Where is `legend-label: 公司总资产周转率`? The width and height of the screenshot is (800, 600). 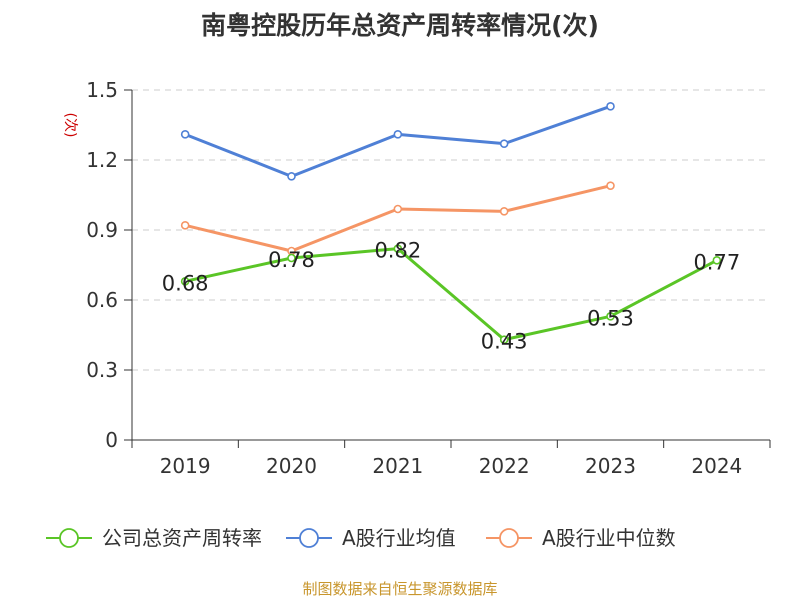 legend-label: 公司总资产周转率 is located at coordinates (182, 538).